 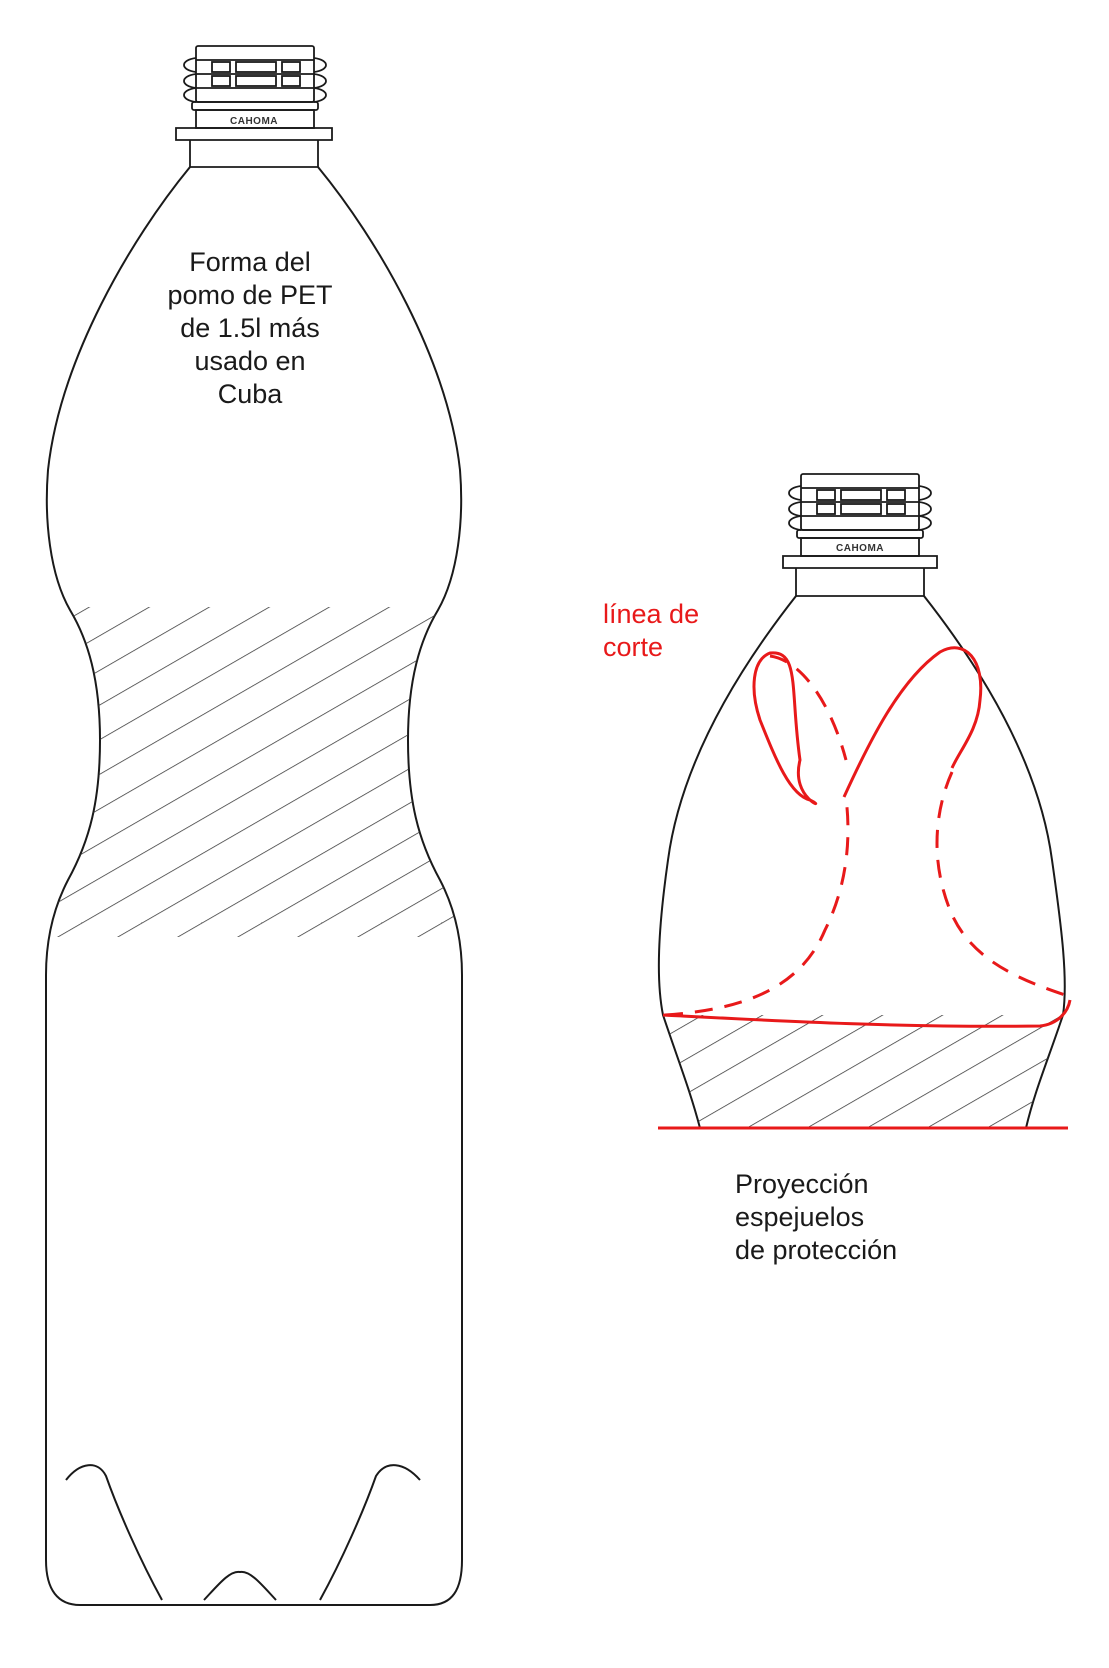 I want to click on projection-label-line: de protección, so click(x=816, y=1250).